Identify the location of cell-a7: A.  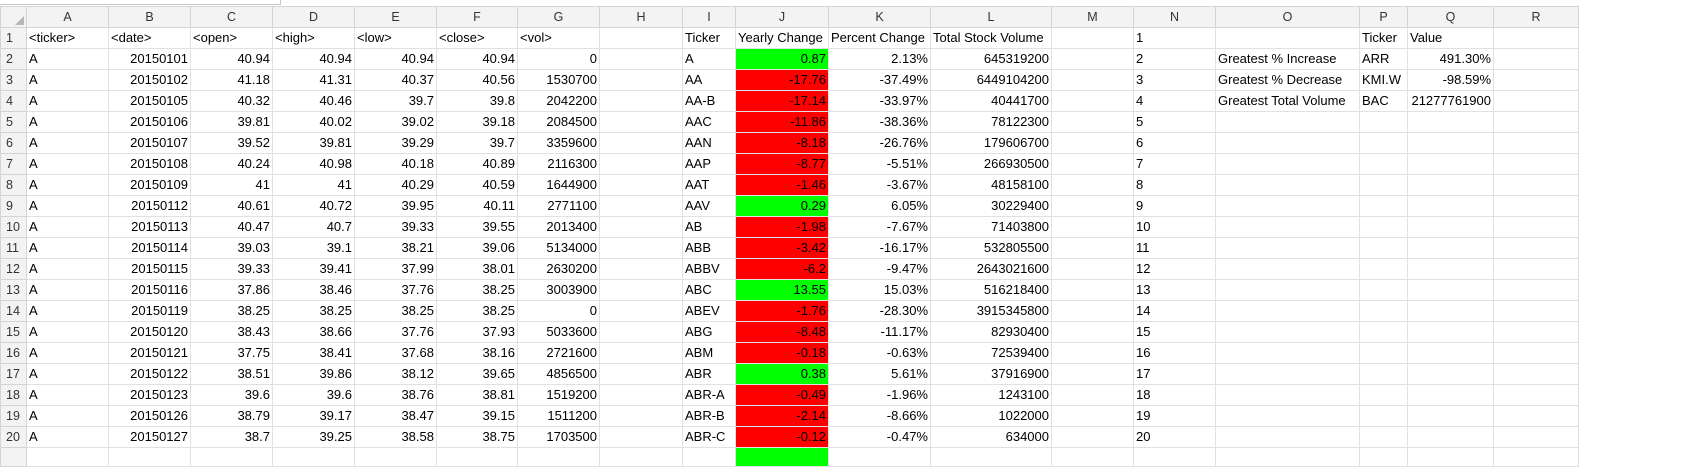
(67, 164).